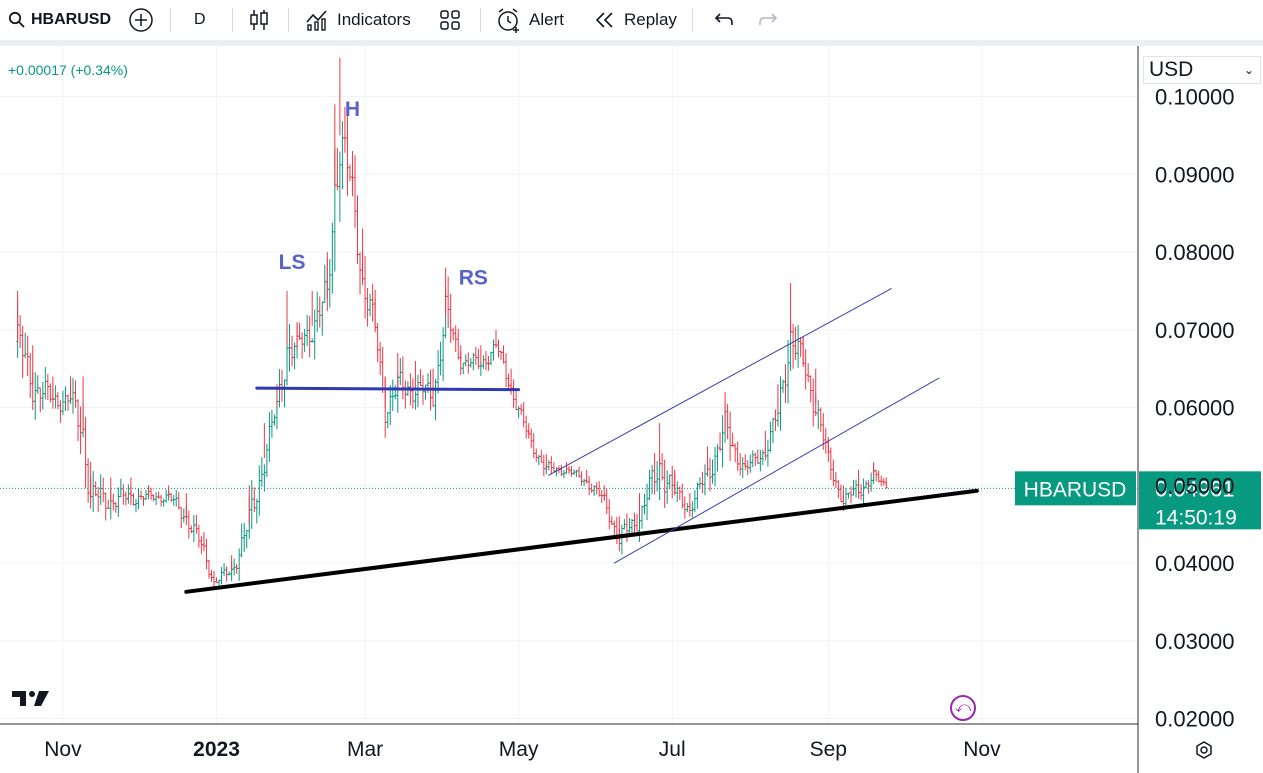 The image size is (1263, 773). What do you see at coordinates (288, 20) in the screenshot?
I see `toolbar-divider` at bounding box center [288, 20].